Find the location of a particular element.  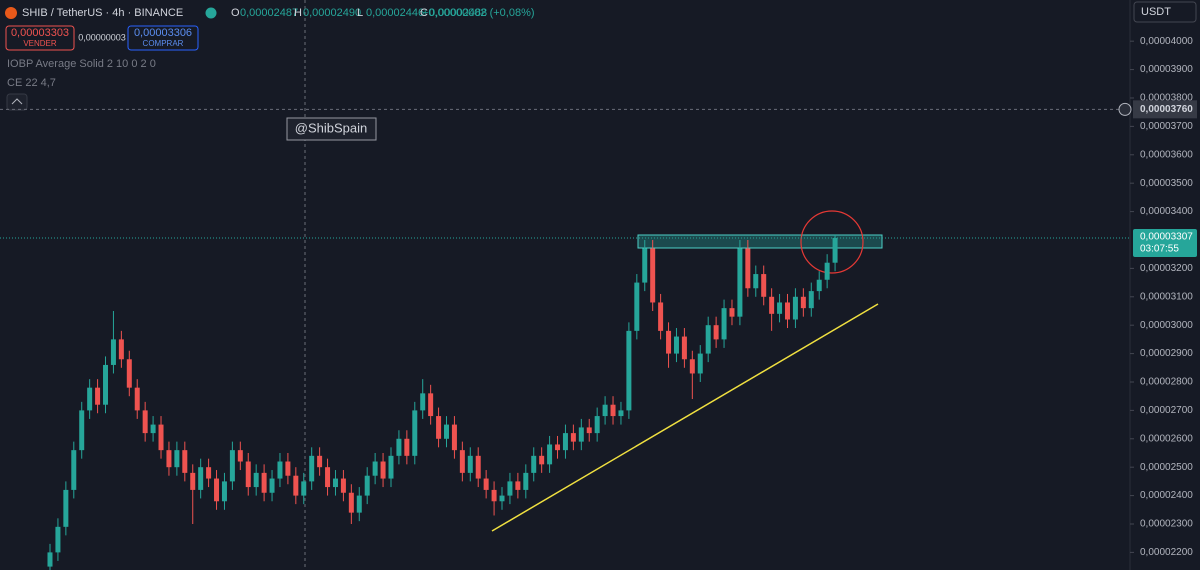

change: +0,00000002 (+0,08%) is located at coordinates (478, 13).